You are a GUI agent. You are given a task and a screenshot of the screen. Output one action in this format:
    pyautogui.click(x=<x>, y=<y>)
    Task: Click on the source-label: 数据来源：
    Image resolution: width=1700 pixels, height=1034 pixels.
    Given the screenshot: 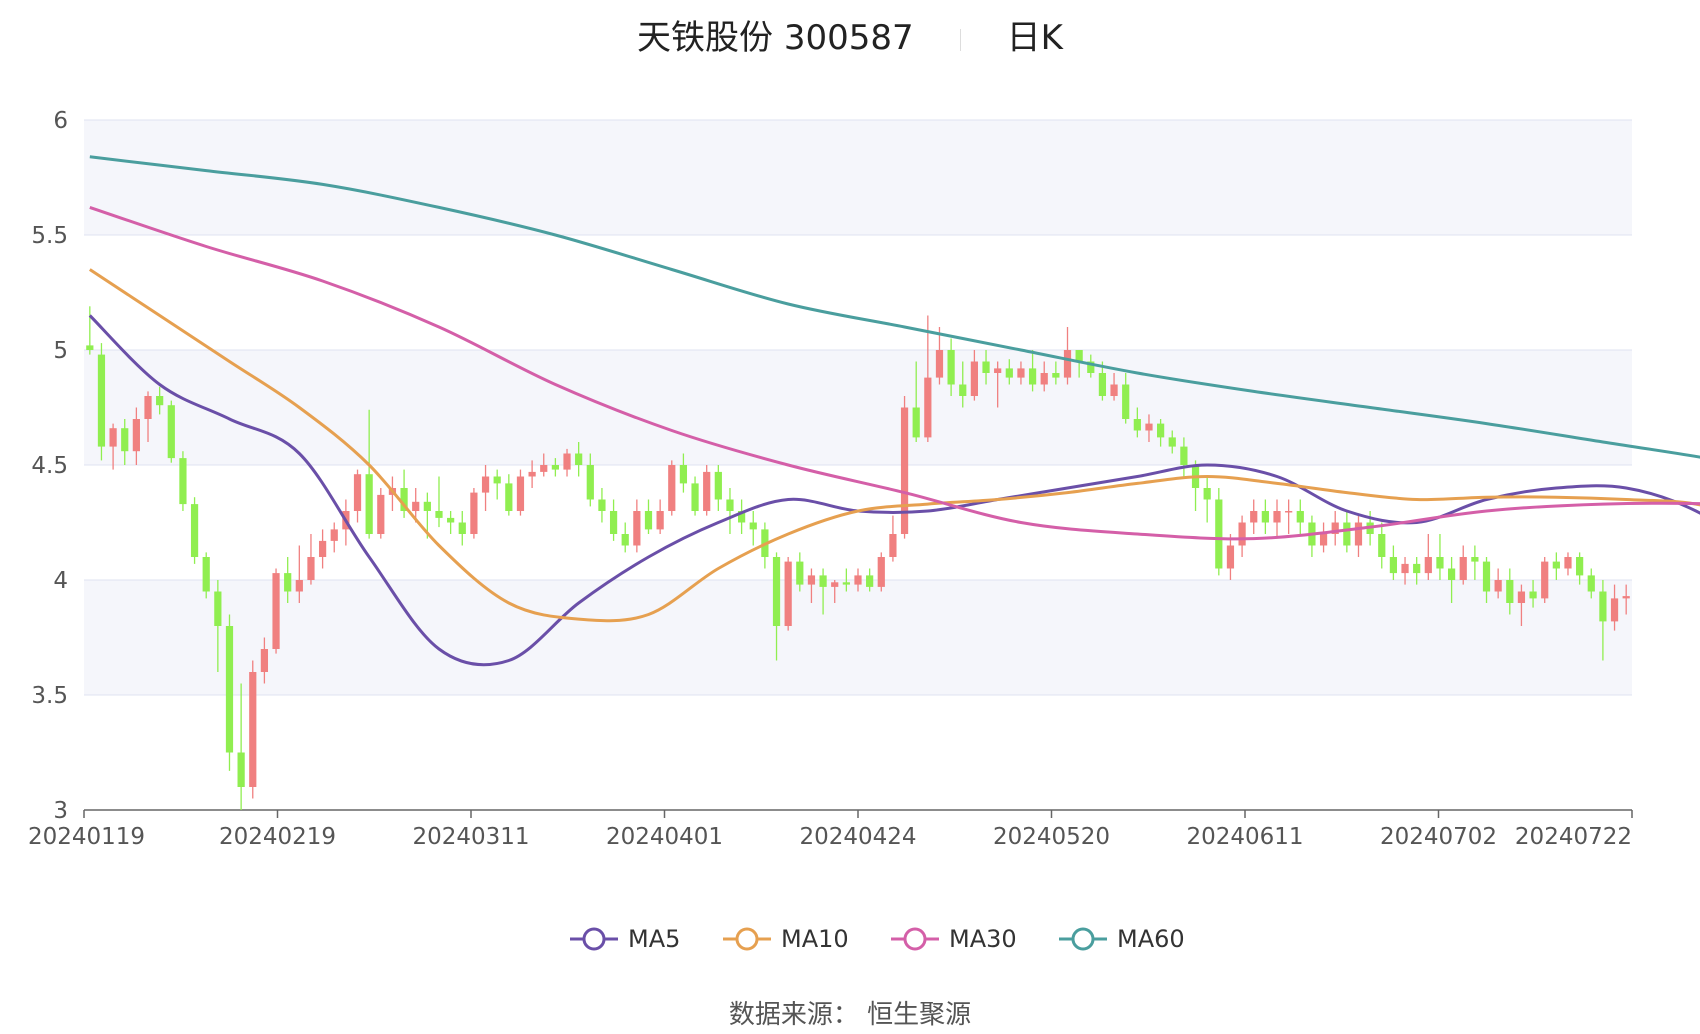 What is the action you would take?
    pyautogui.click(x=793, y=1015)
    